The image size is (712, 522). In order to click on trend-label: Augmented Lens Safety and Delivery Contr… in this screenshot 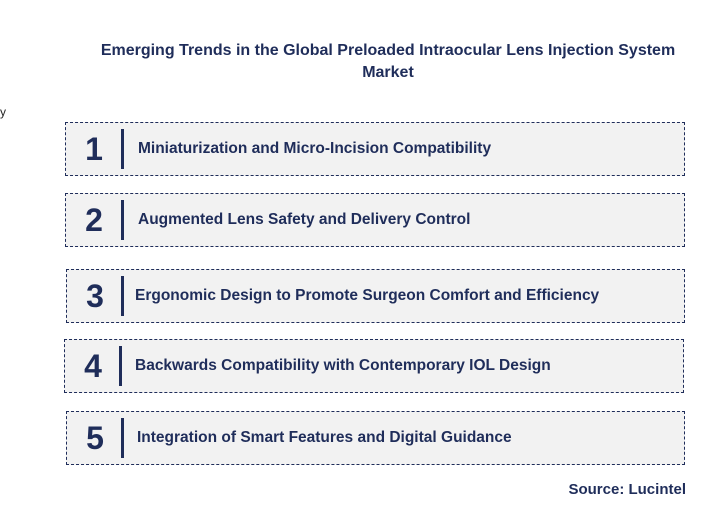, I will do `click(304, 219)`.